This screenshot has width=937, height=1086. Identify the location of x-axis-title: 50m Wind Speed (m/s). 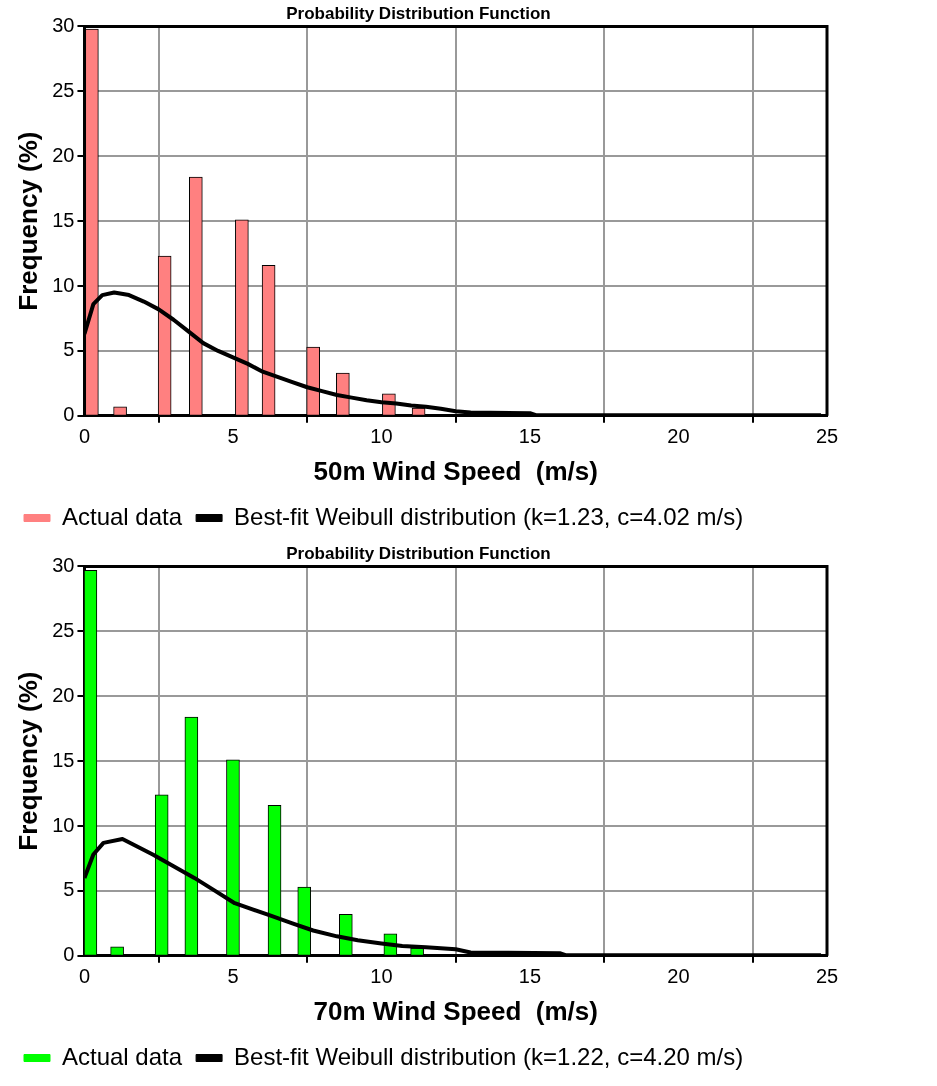
(455, 470).